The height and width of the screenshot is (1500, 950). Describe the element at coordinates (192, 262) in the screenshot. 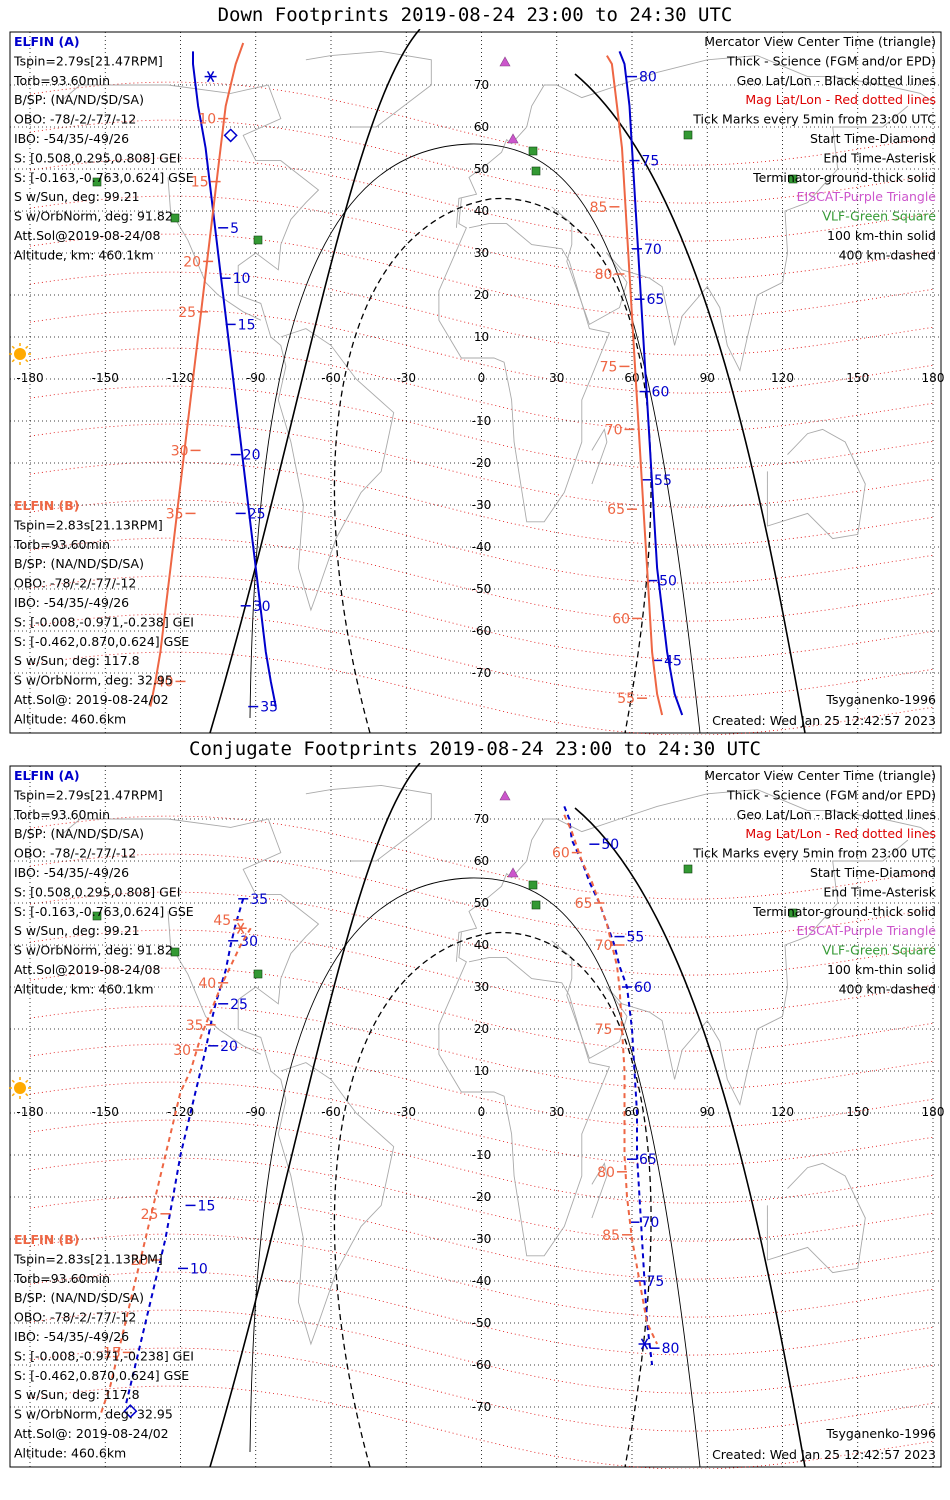

I see `time-tick-label: 20` at that location.